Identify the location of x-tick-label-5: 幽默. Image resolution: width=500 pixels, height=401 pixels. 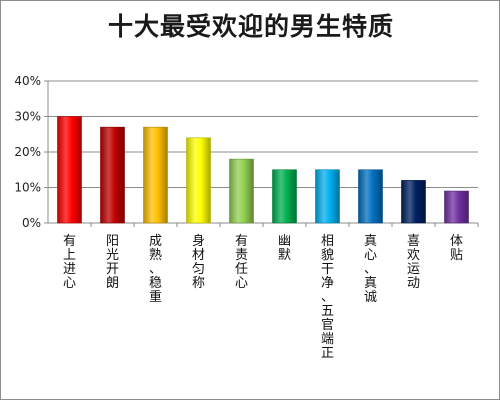
(284, 248).